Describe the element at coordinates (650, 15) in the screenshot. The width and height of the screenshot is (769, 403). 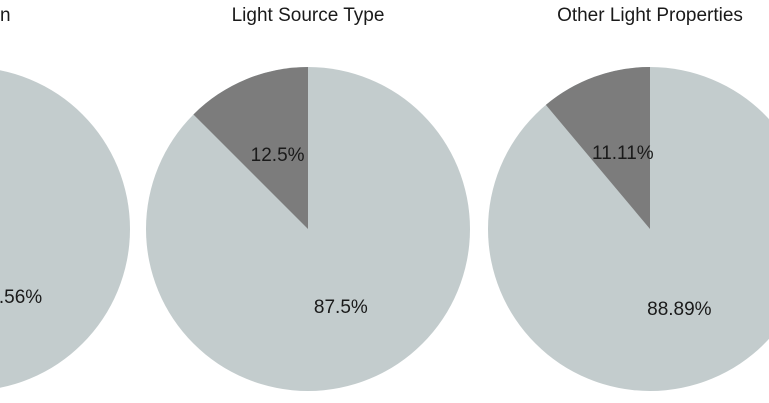
I see `pie-title-other-light-properties: Other Light Properties` at that location.